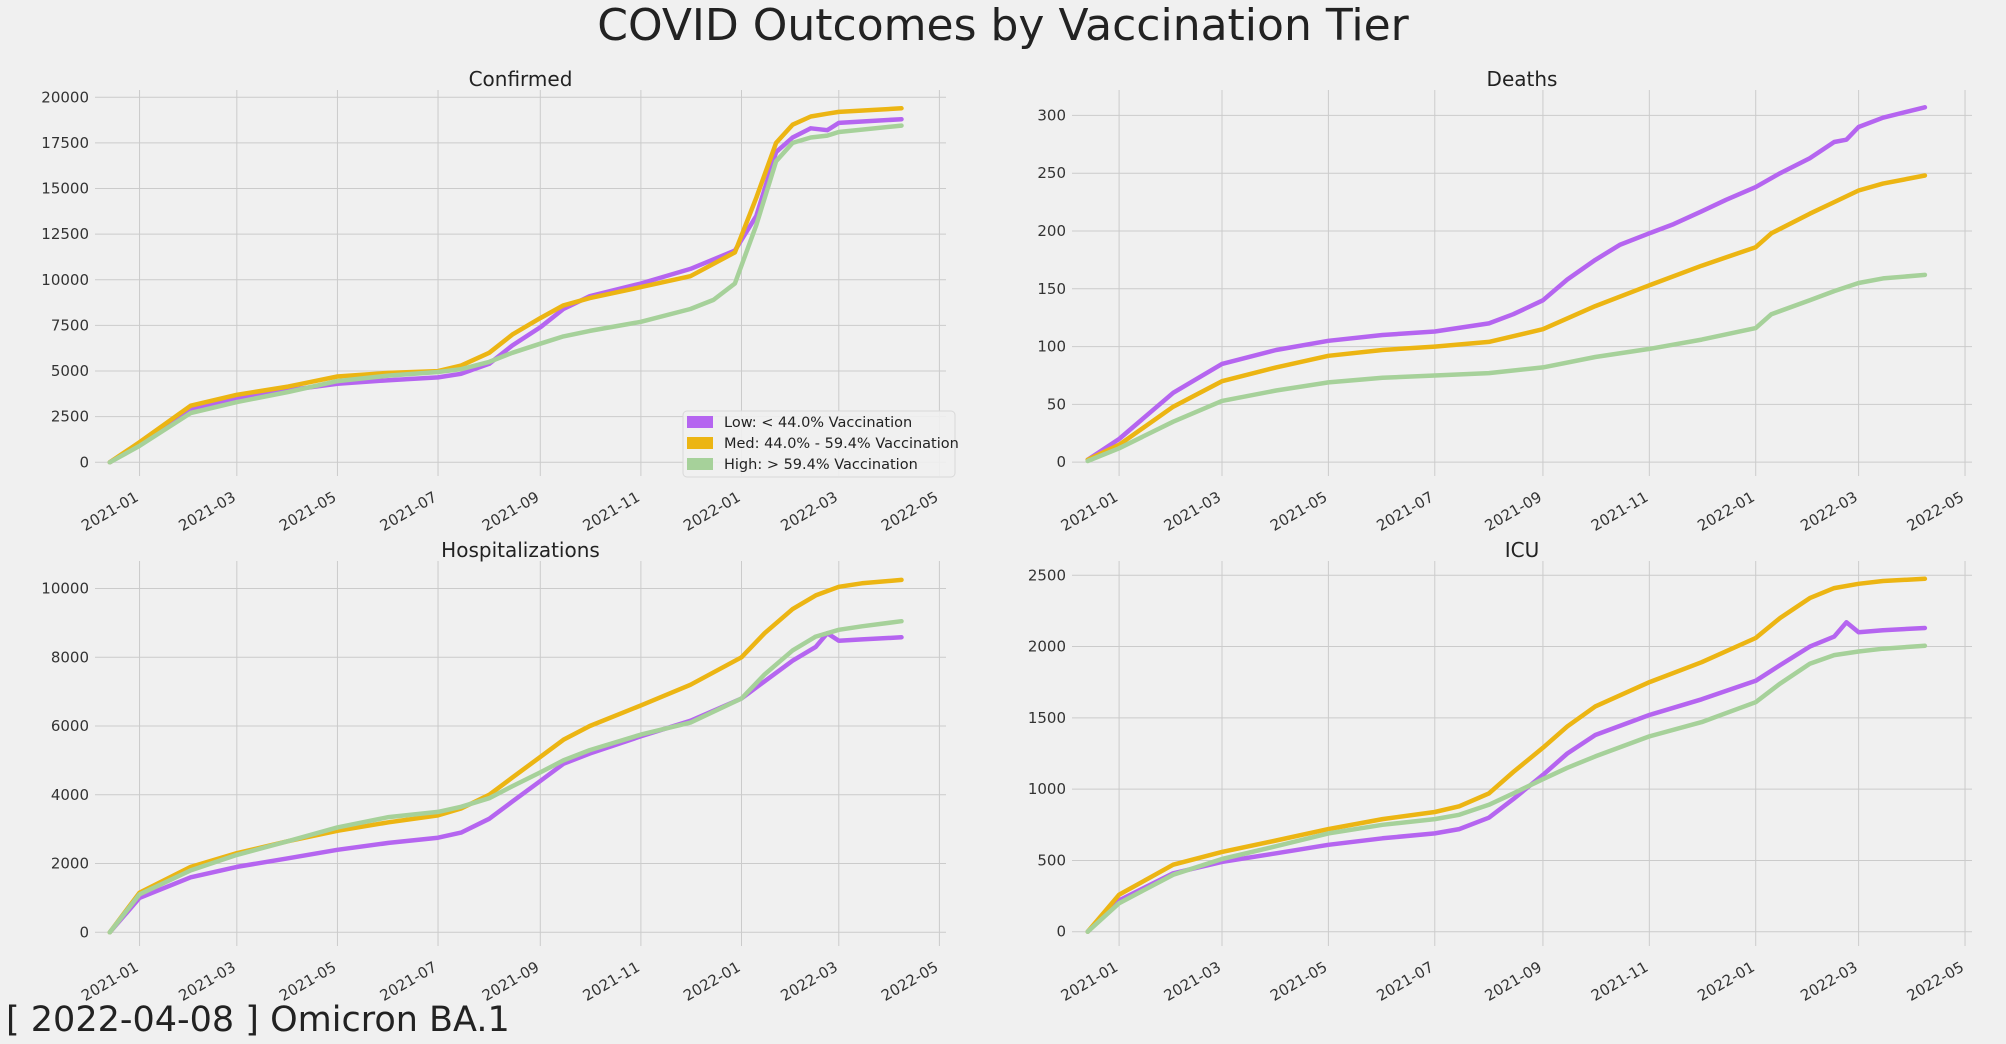 This screenshot has height=1044, width=2006. What do you see at coordinates (1047, 789) in the screenshot?
I see `y-tick-label: 1000` at bounding box center [1047, 789].